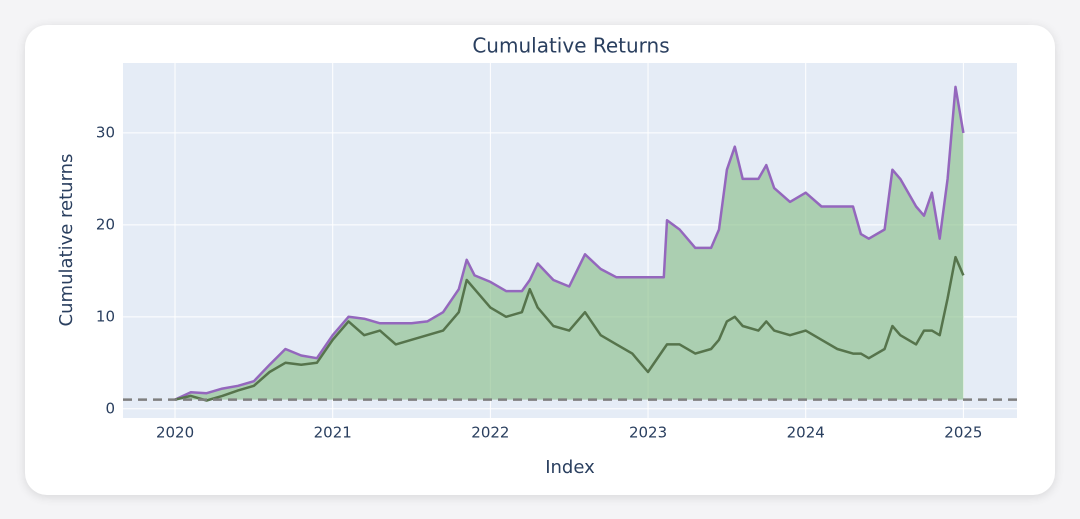 Image resolution: width=1080 pixels, height=519 pixels. What do you see at coordinates (333, 433) in the screenshot?
I see `x-tick-label: 2021` at bounding box center [333, 433].